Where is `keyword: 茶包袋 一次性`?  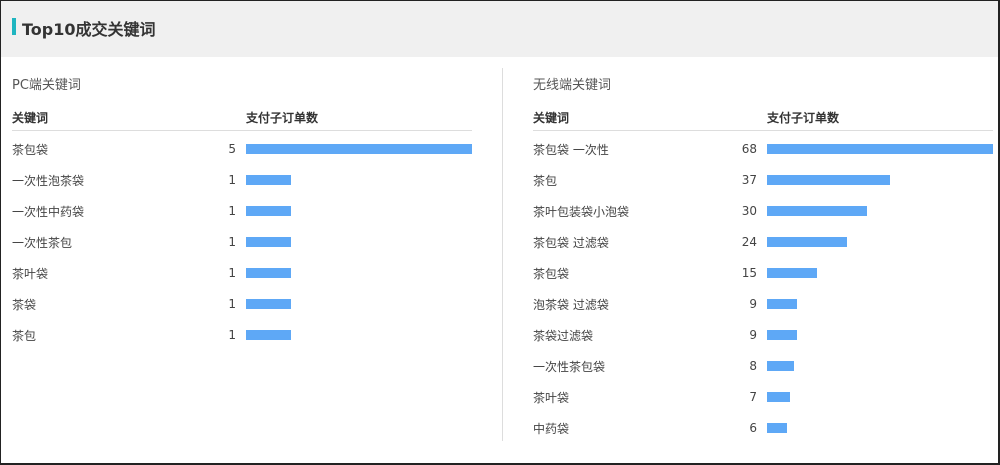 keyword: 茶包袋 一次性 is located at coordinates (571, 150).